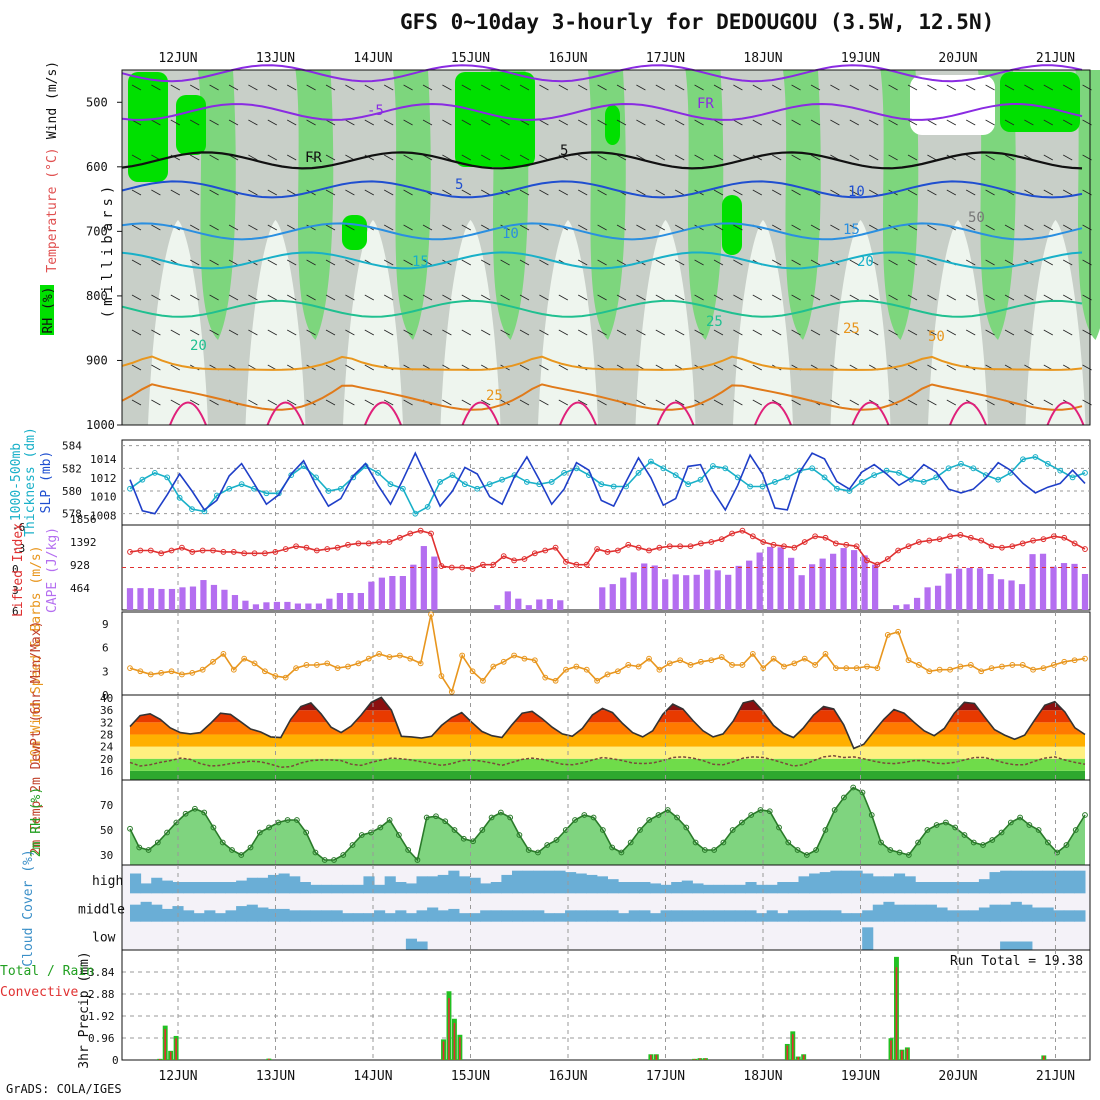  I want to click on temp-tick-label: 20, so click(106, 759).